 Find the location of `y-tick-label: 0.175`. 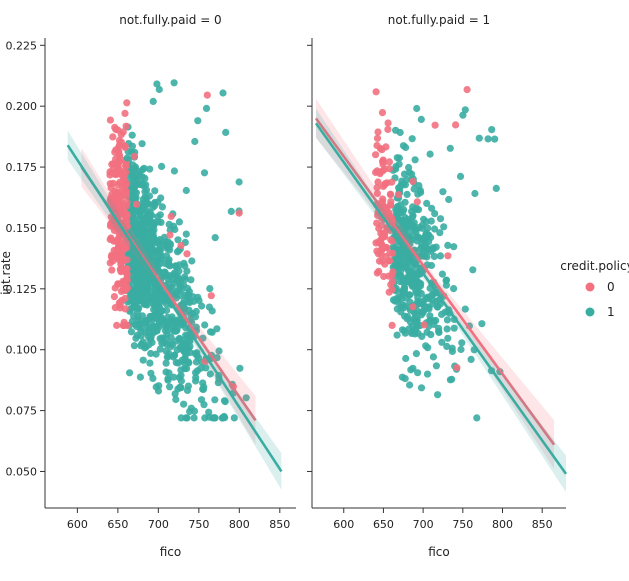

y-tick-label: 0.175 is located at coordinates (22, 167).